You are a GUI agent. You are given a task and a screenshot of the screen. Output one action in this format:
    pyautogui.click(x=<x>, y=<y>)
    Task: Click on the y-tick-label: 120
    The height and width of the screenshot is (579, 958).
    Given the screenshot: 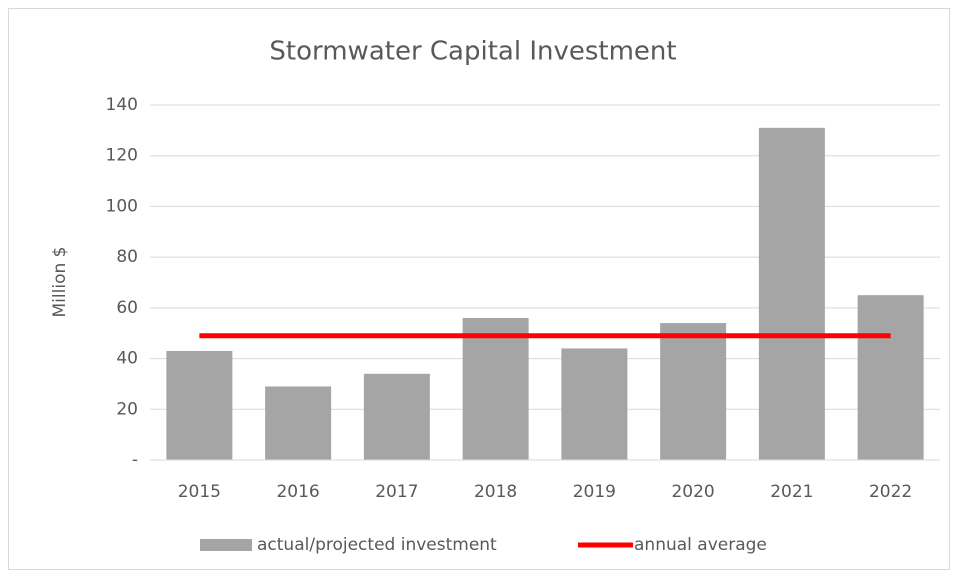 What is the action you would take?
    pyautogui.click(x=122, y=156)
    